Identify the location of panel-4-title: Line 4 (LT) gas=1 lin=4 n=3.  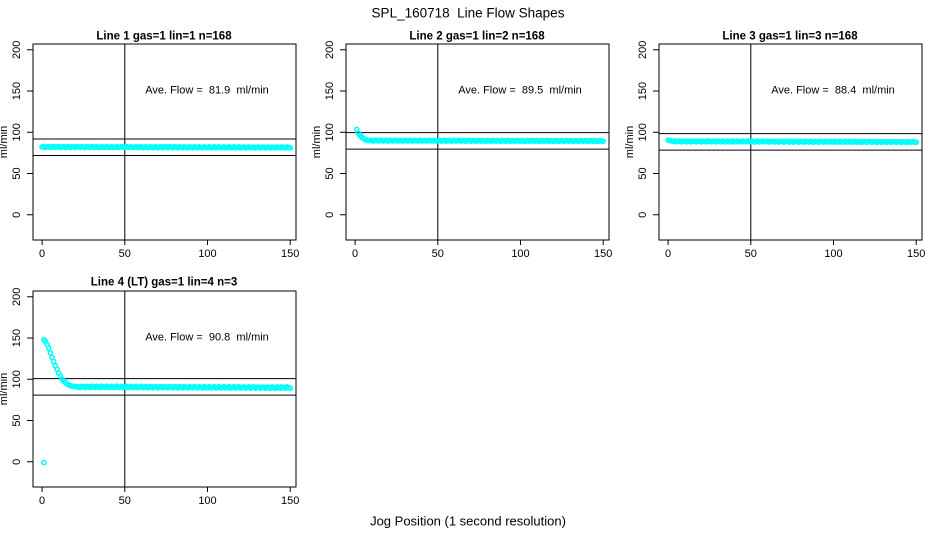
(164, 282).